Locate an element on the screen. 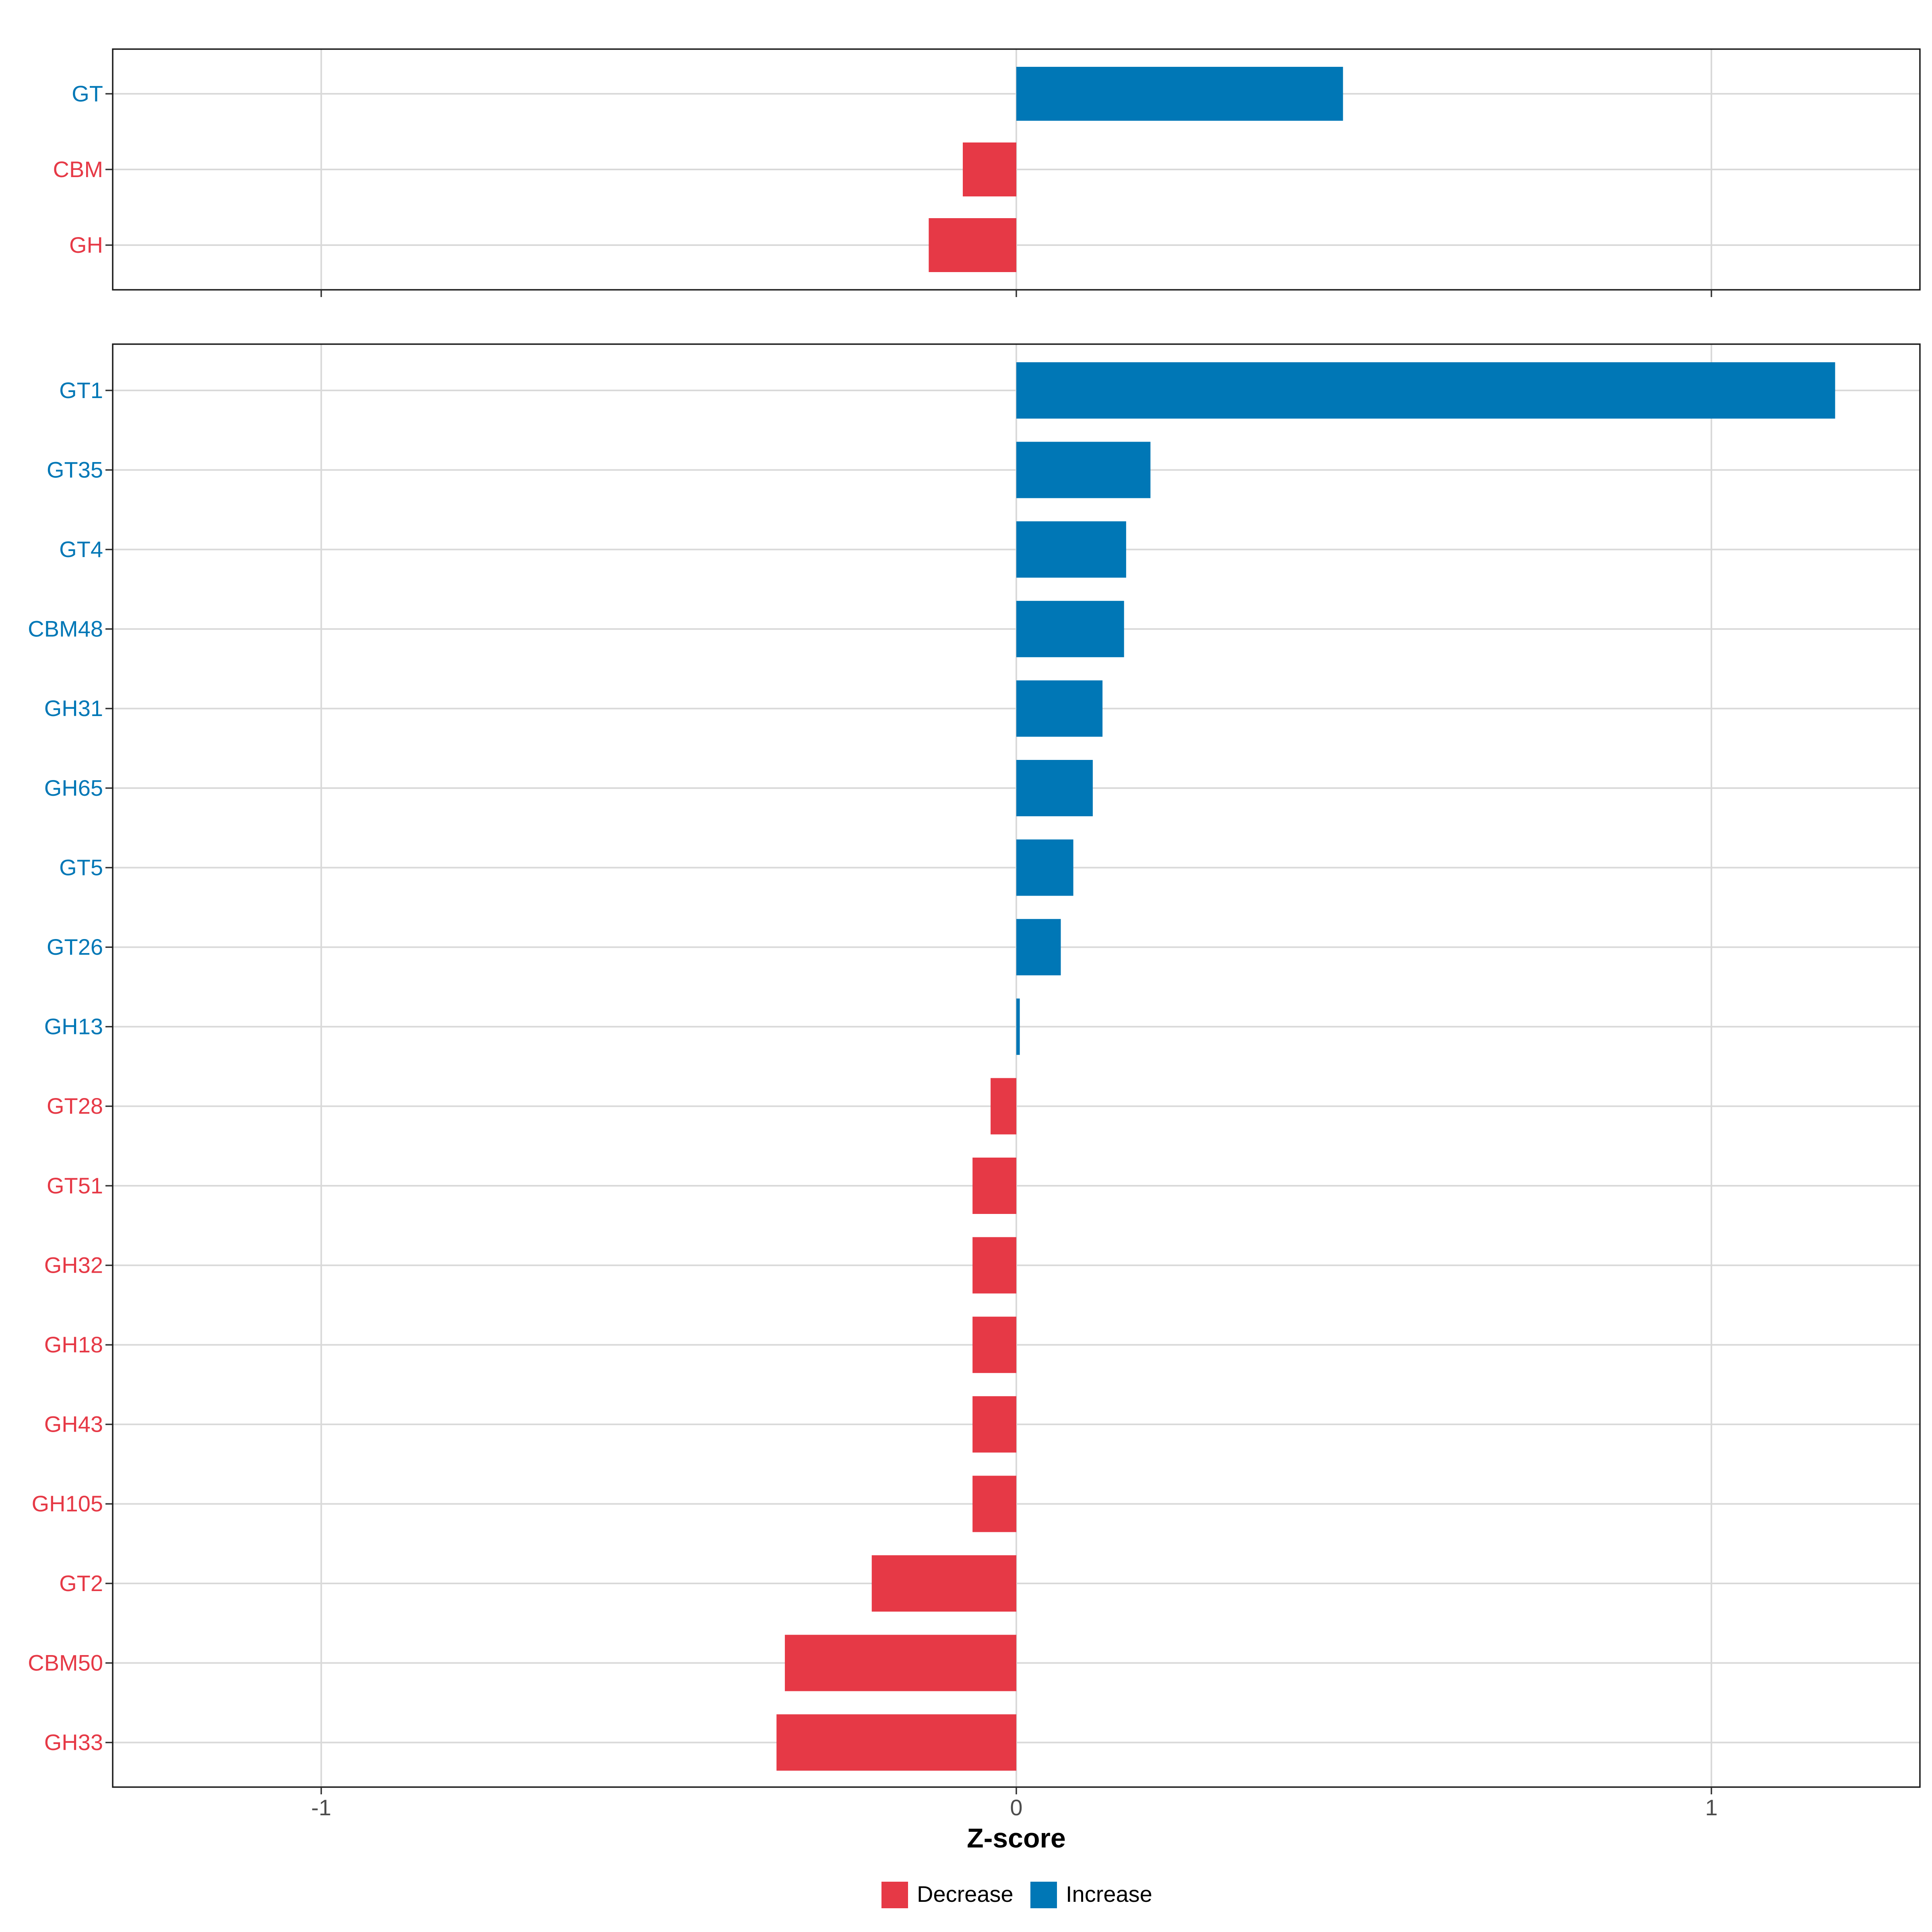 This screenshot has width=1932, height=1932. bar-gt28 is located at coordinates (1003, 1106).